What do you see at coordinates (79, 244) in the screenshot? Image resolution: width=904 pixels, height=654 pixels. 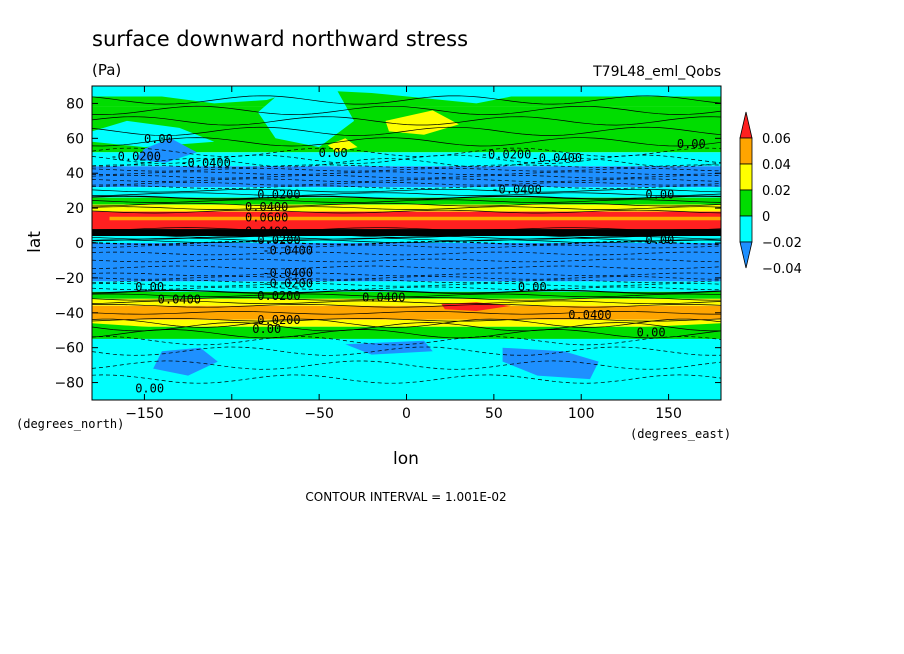 I see `y-tick-label: 0` at bounding box center [79, 244].